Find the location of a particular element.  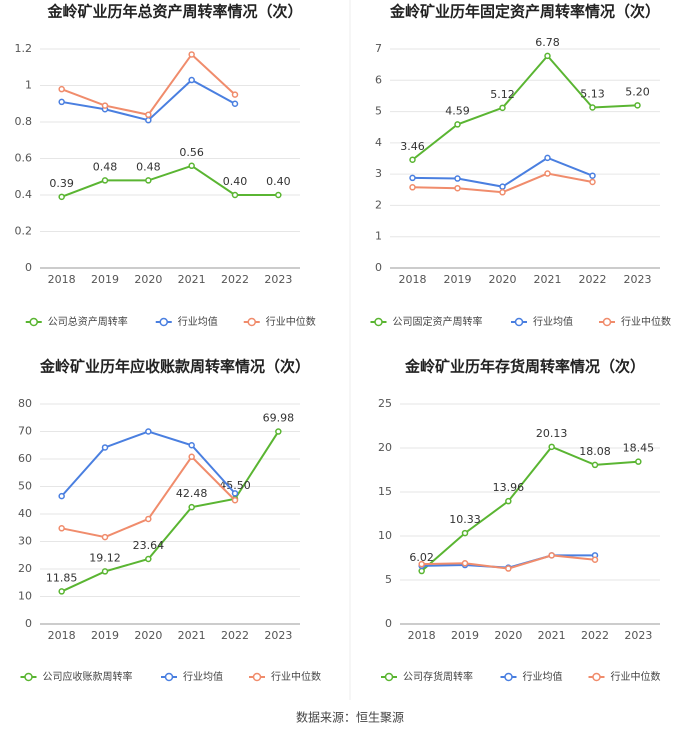

y-tick-label: 0.8 is located at coordinates (24, 121).